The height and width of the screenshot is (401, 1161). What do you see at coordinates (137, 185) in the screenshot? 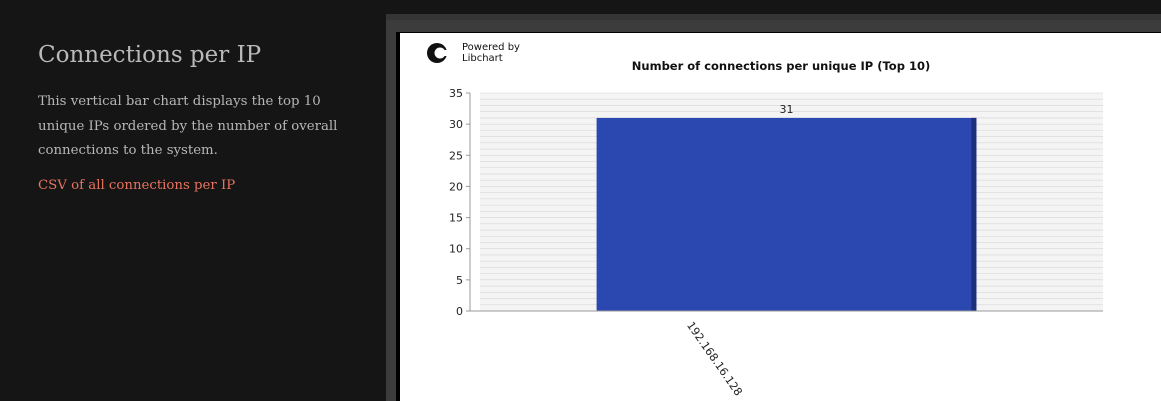
I see `csv-download-link: CSV of all connections per IP` at bounding box center [137, 185].